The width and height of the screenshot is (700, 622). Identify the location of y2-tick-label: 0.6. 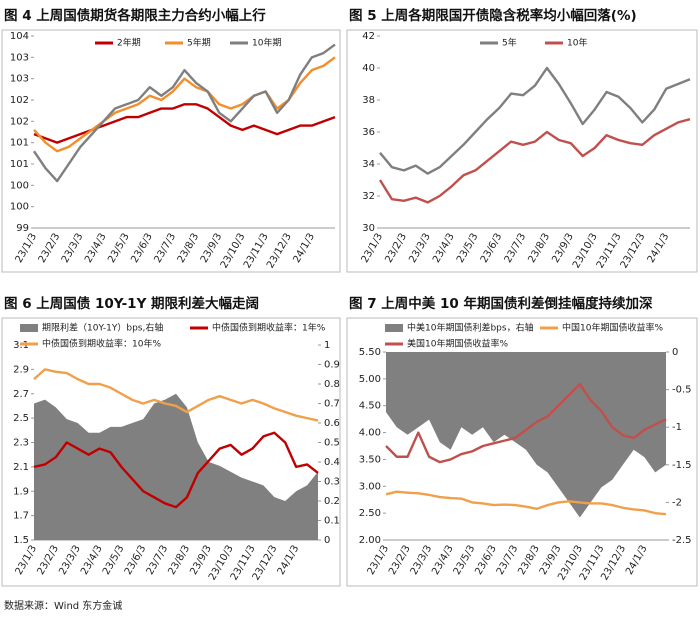
(332, 423).